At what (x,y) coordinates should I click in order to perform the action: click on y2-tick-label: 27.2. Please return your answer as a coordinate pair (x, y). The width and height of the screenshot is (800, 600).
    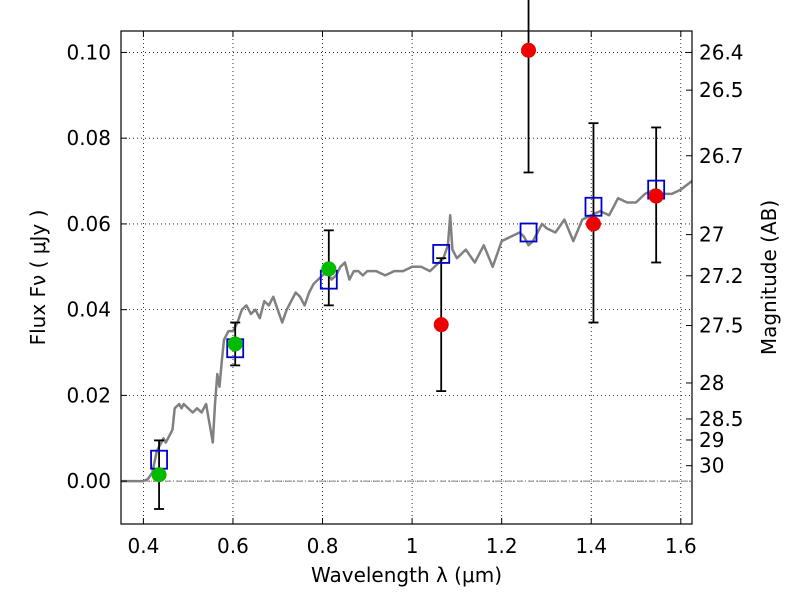
    Looking at the image, I should click on (721, 276).